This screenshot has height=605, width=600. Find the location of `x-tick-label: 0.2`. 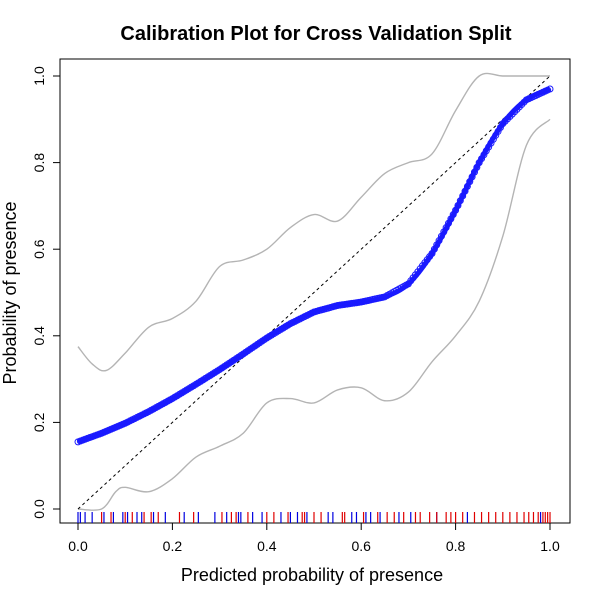

x-tick-label: 0.2 is located at coordinates (173, 546).